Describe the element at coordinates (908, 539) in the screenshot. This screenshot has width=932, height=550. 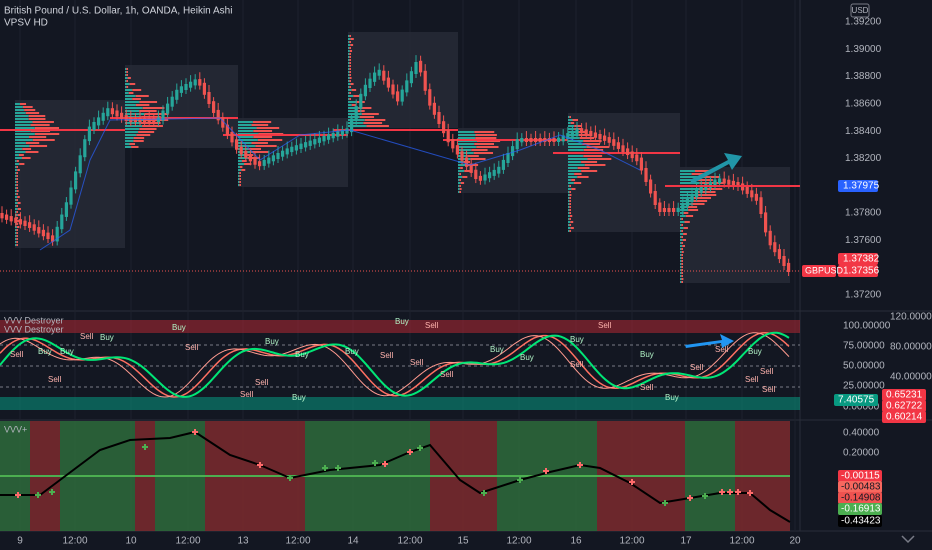
I see `settings-icon` at that location.